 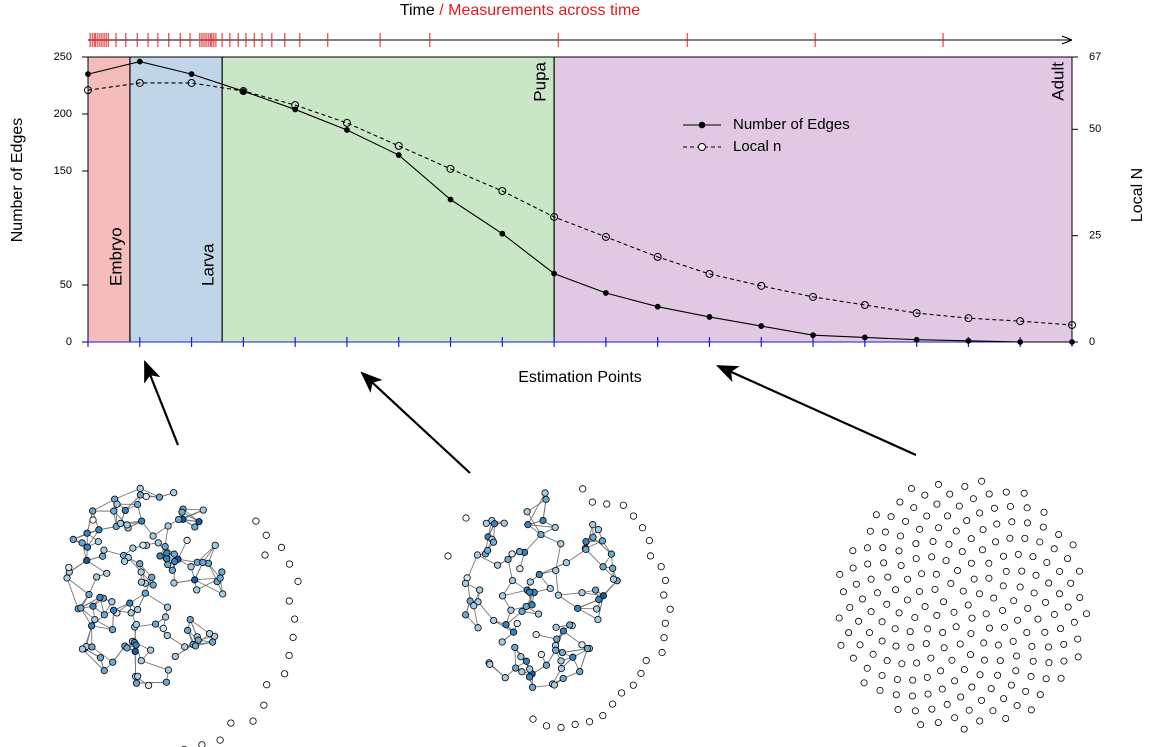 I want to click on y-tick-label: 250, so click(x=63, y=57).